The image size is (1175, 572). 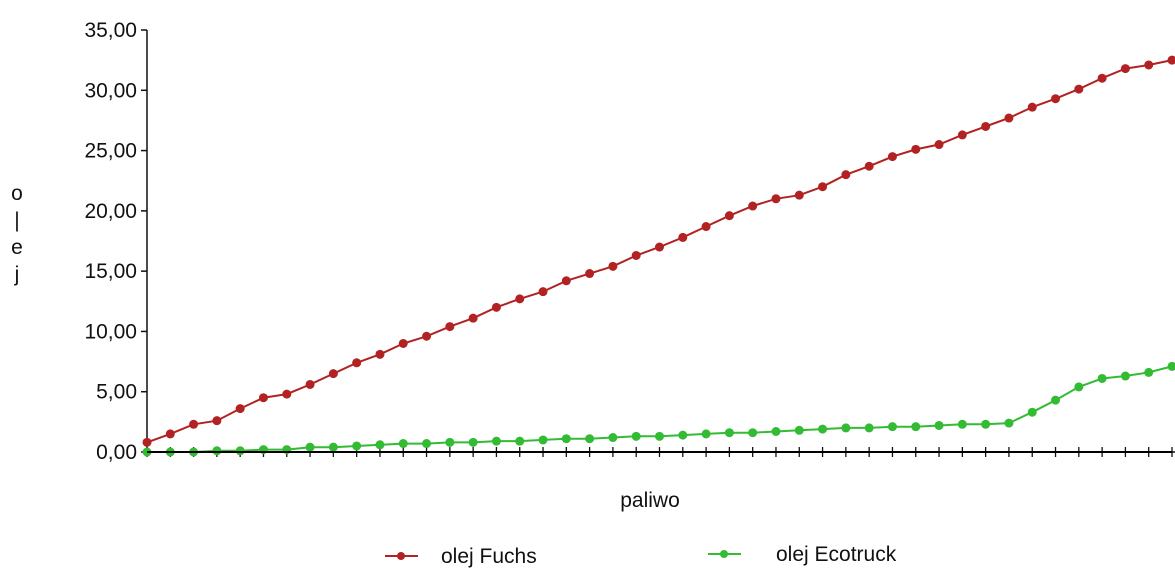 What do you see at coordinates (110, 90) in the screenshot?
I see `y-tick-label: 30,00` at bounding box center [110, 90].